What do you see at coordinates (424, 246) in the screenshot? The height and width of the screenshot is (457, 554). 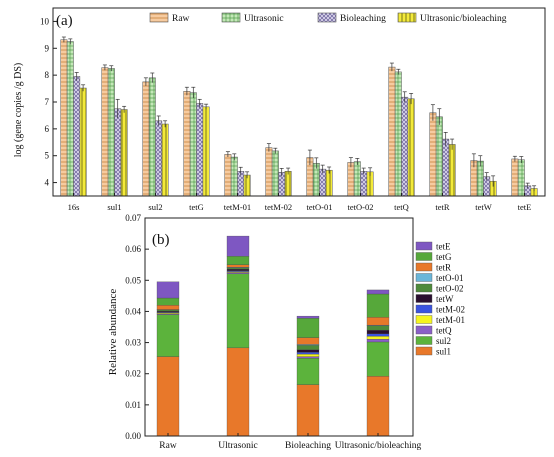 I see `panel-b-legend-swatch-tetE` at bounding box center [424, 246].